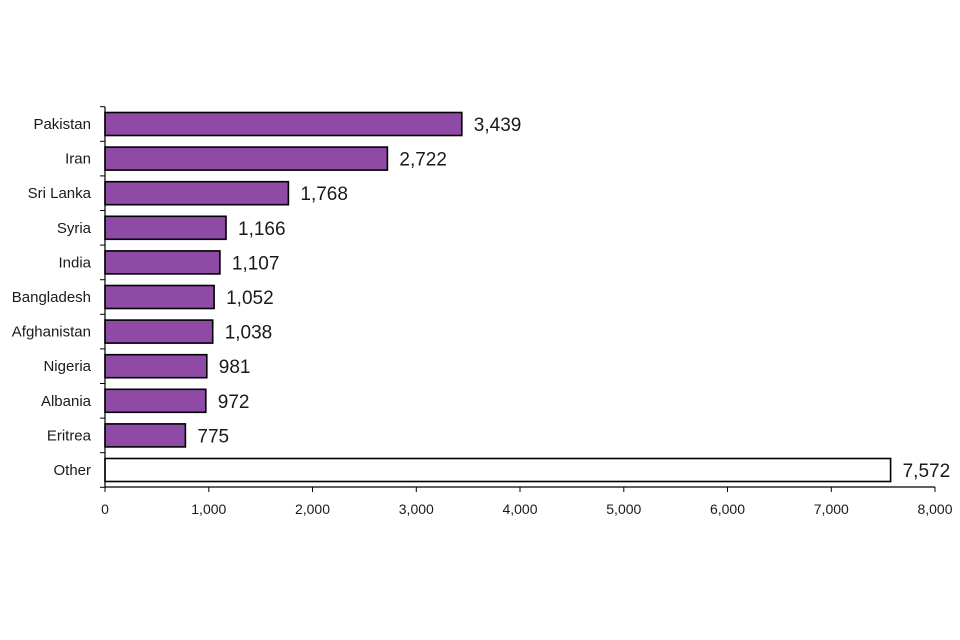  I want to click on bar-other, so click(498, 470).